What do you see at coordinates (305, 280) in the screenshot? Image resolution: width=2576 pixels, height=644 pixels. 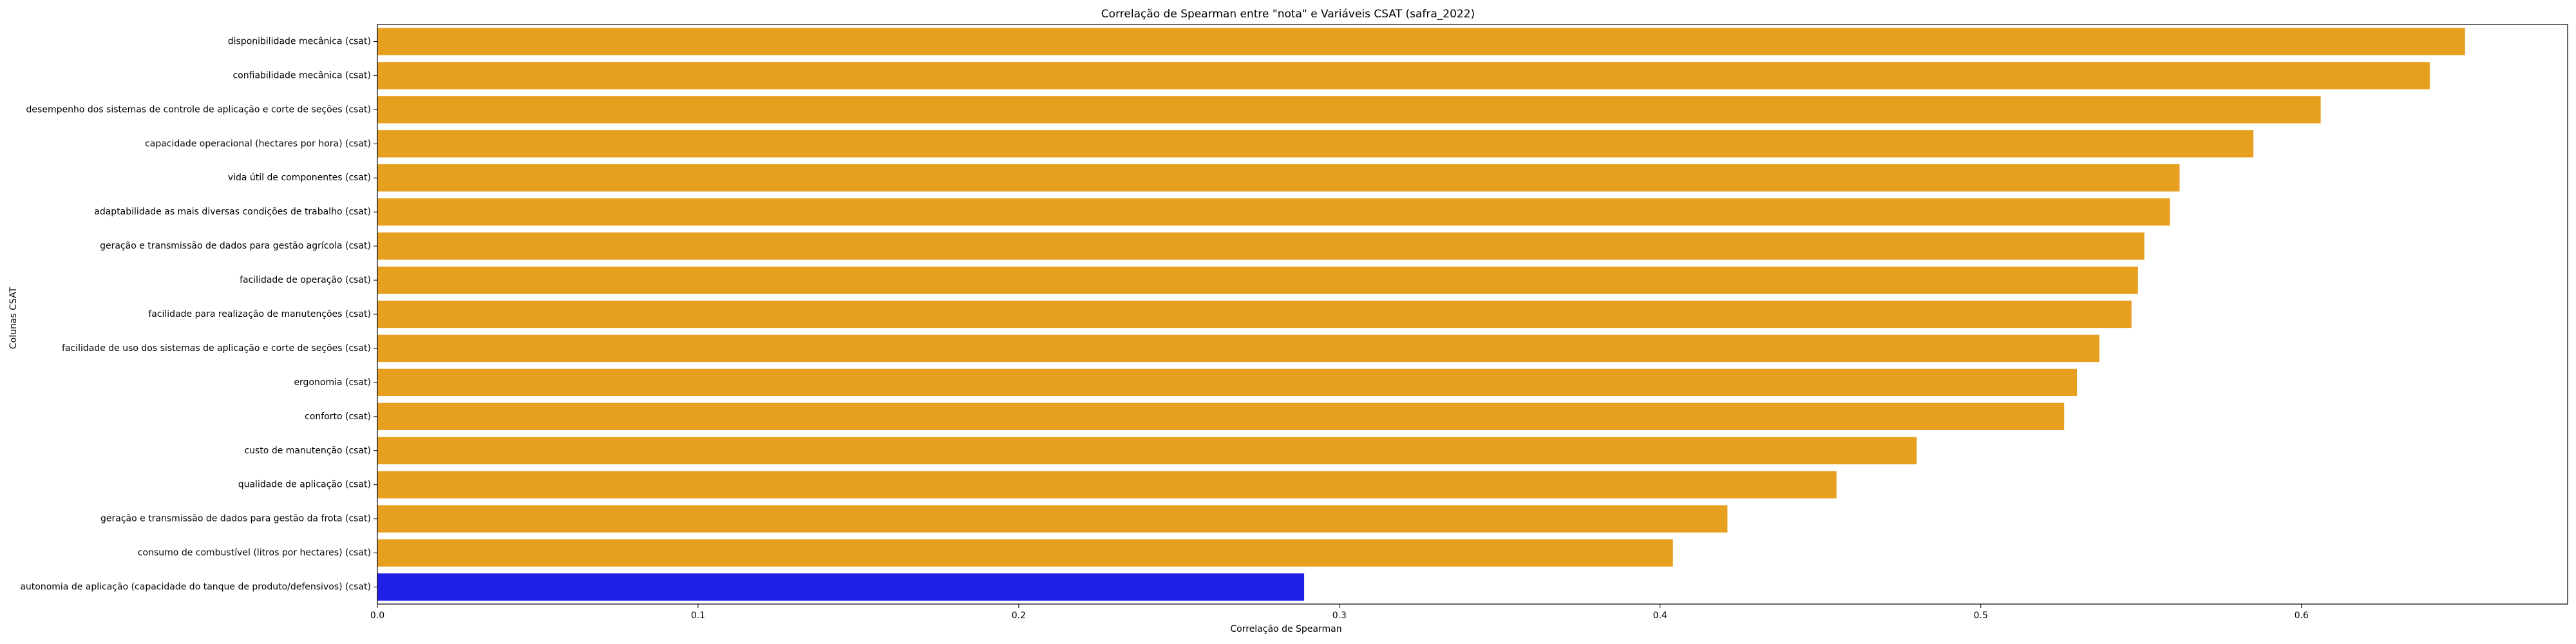 I see `y-tick-label: facilidade de operação (csat)` at bounding box center [305, 280].